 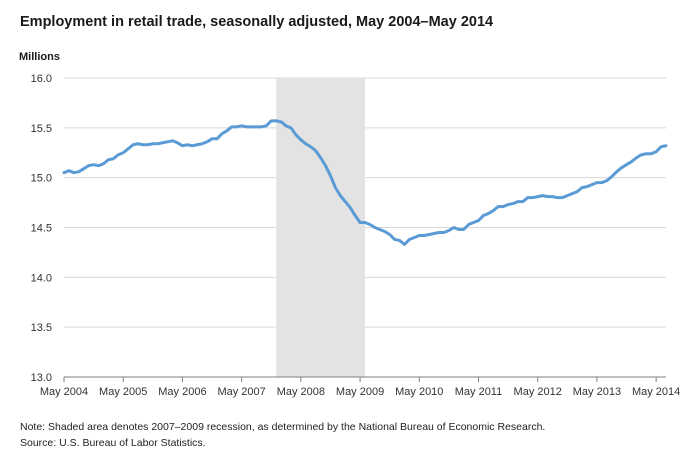 I want to click on x-tick-label: May 2008, so click(x=301, y=392).